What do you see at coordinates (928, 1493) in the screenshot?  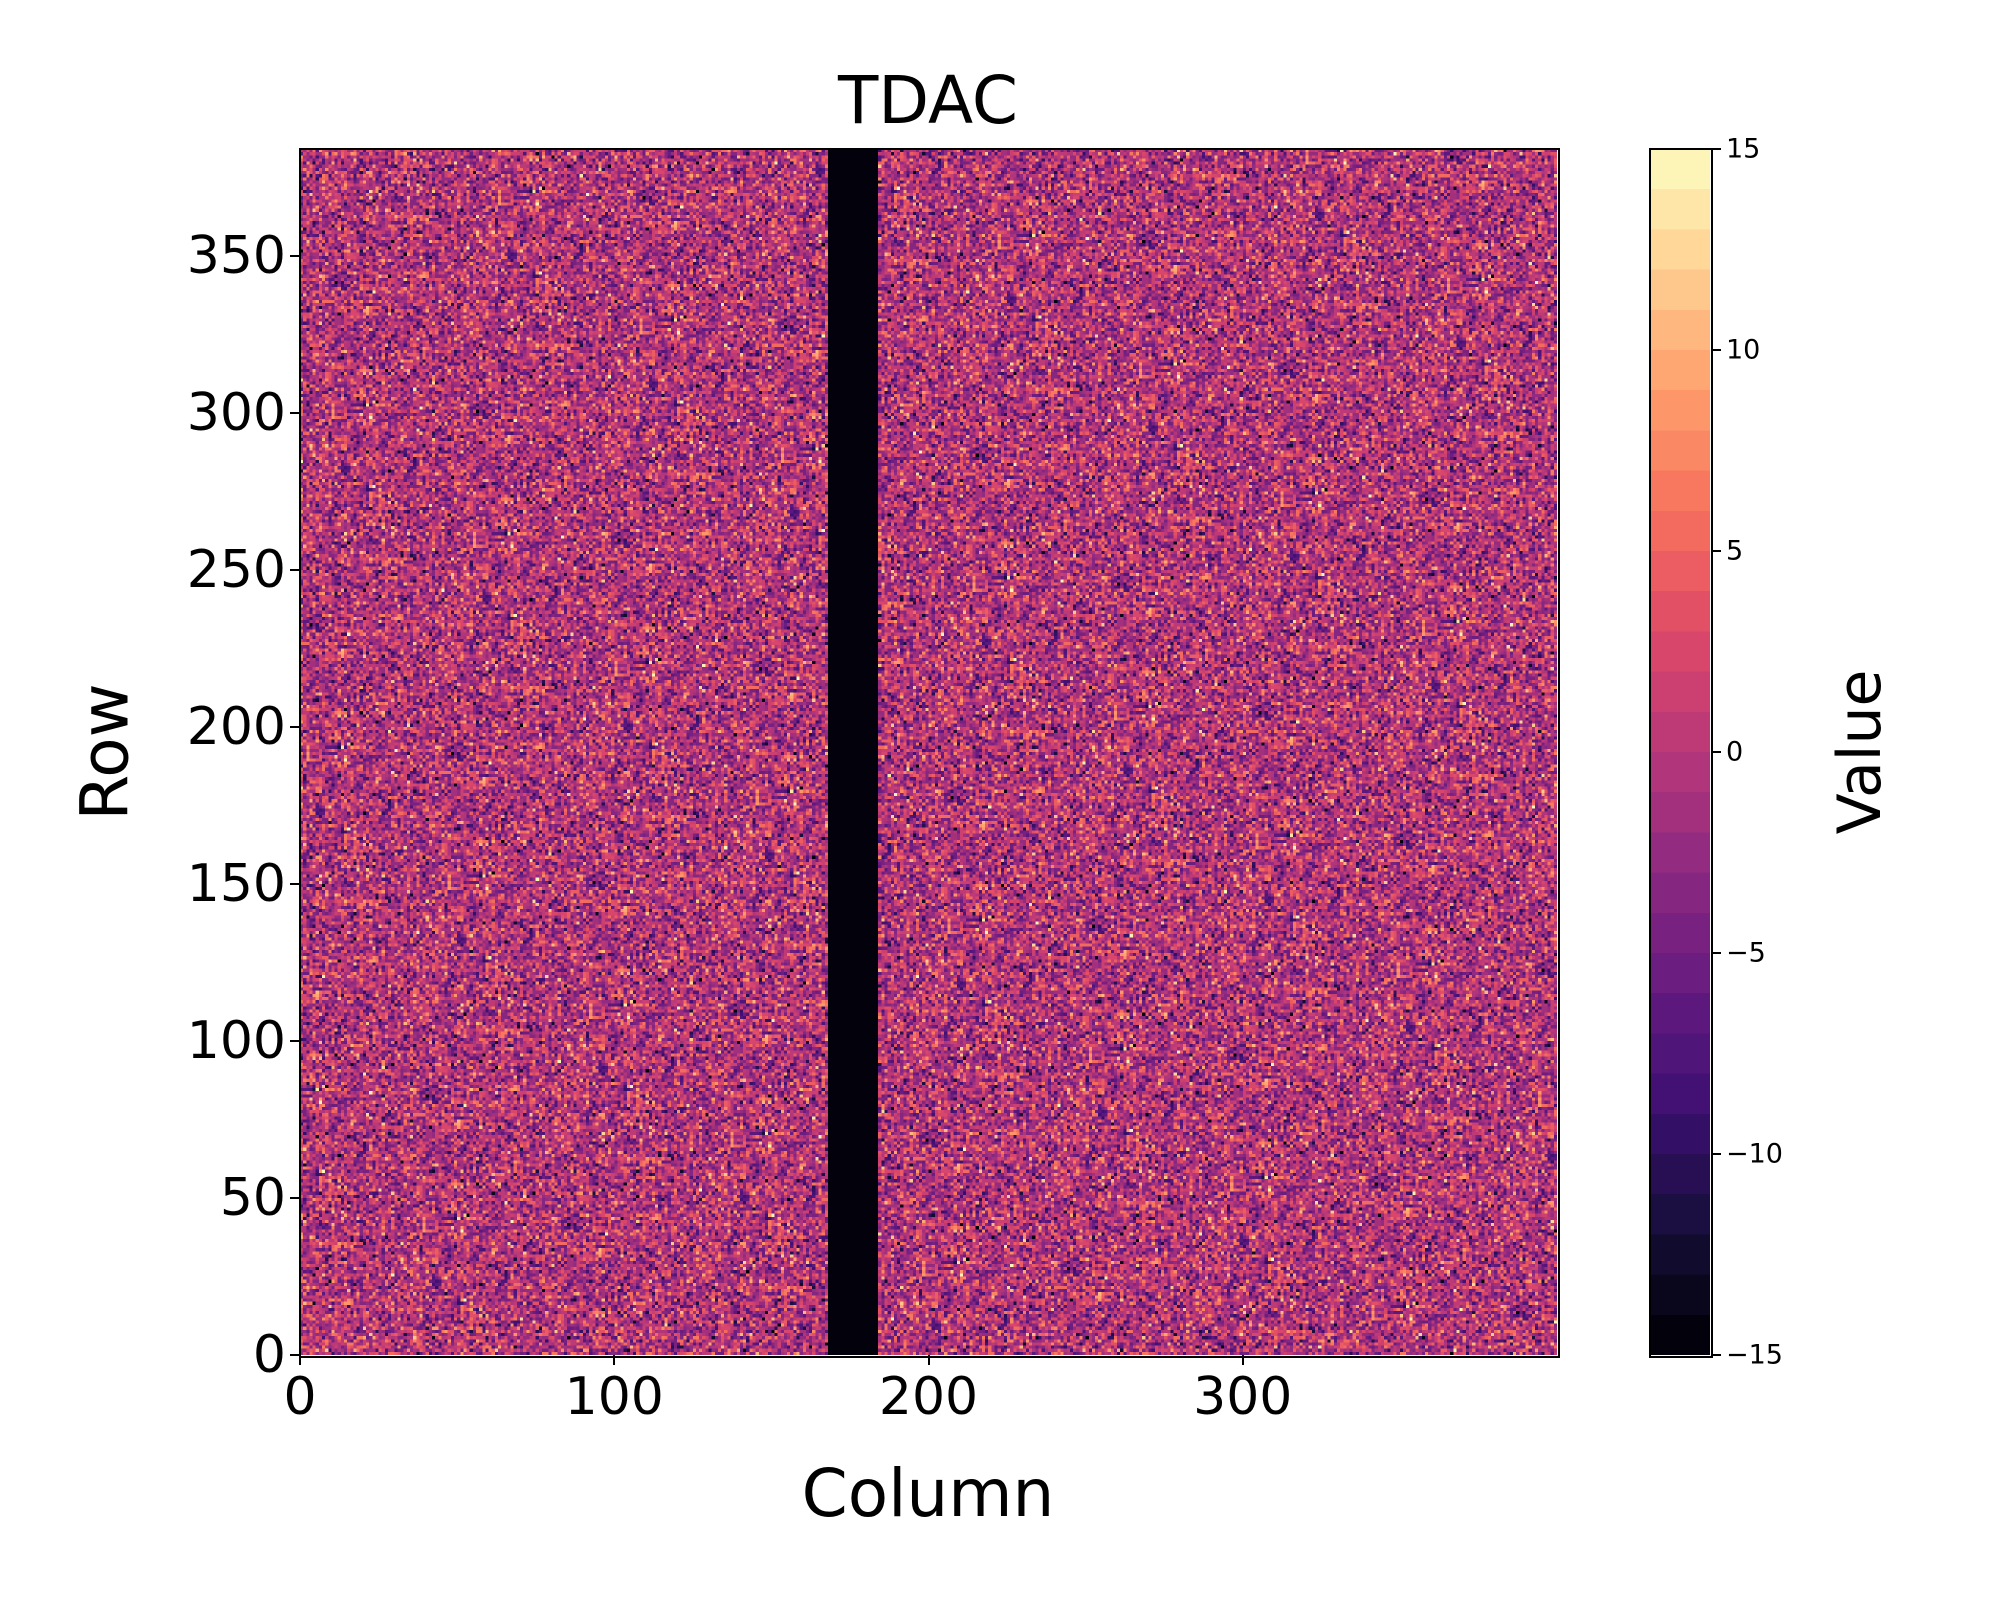 I see `x-axis-label: Column` at bounding box center [928, 1493].